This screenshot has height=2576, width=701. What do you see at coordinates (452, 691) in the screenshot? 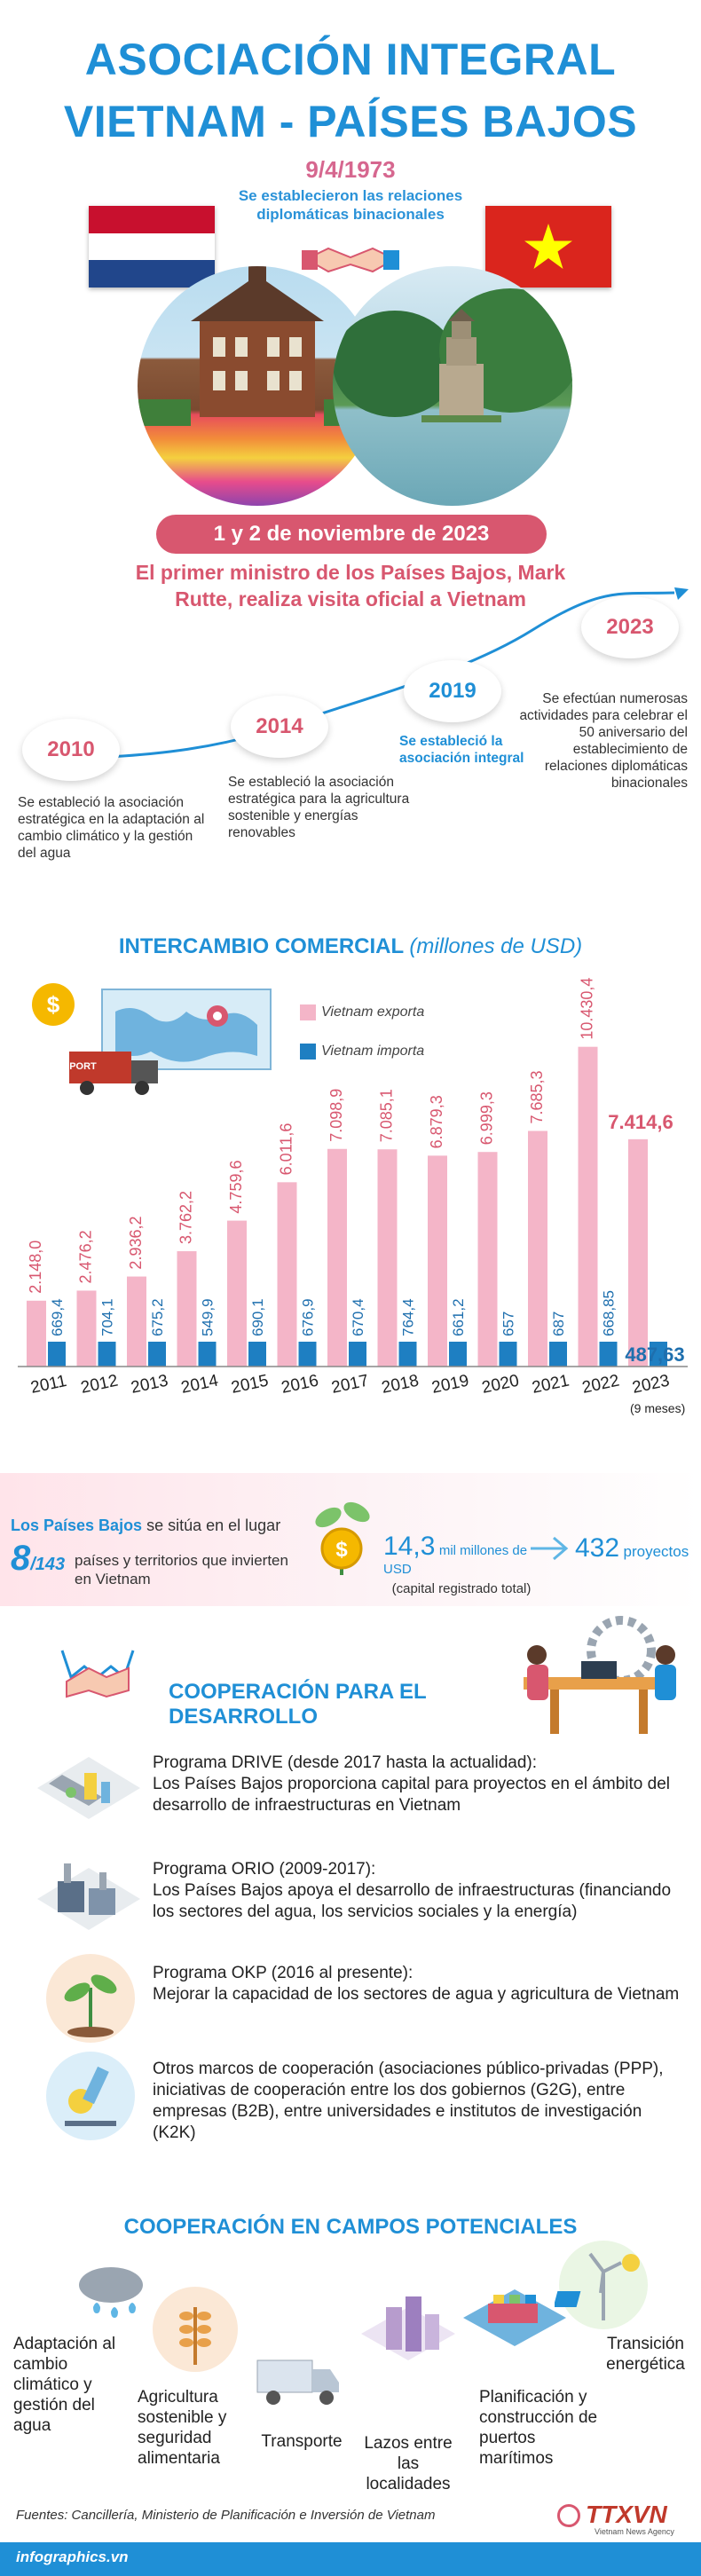
I see `milestone-2019-year: 2019` at bounding box center [452, 691].